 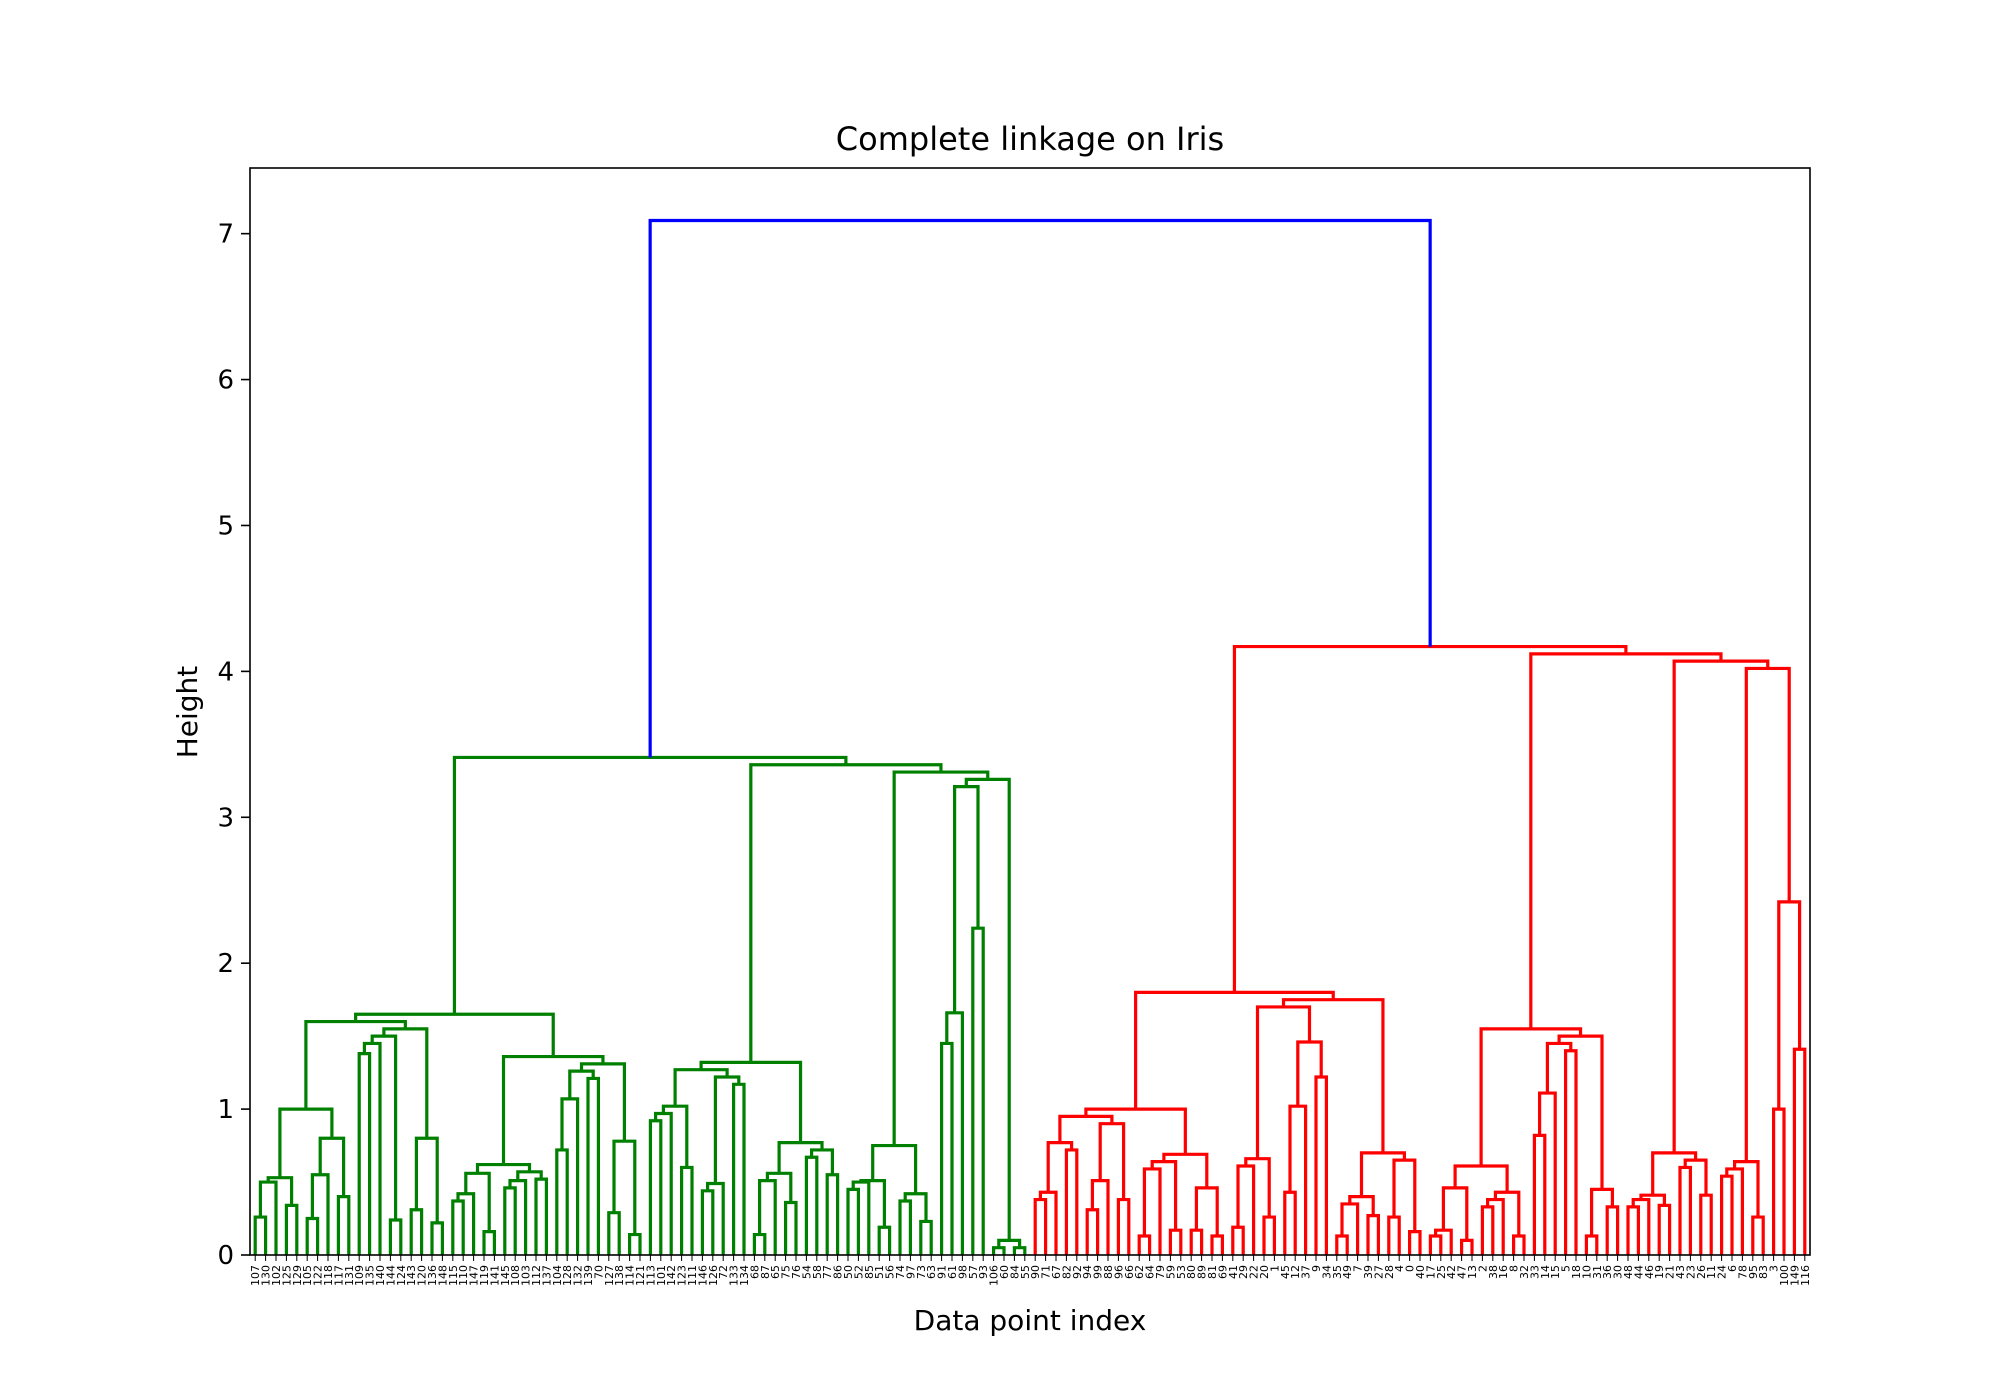 What do you see at coordinates (1087, 1272) in the screenshot?
I see `x-tick-label: 94` at bounding box center [1087, 1272].